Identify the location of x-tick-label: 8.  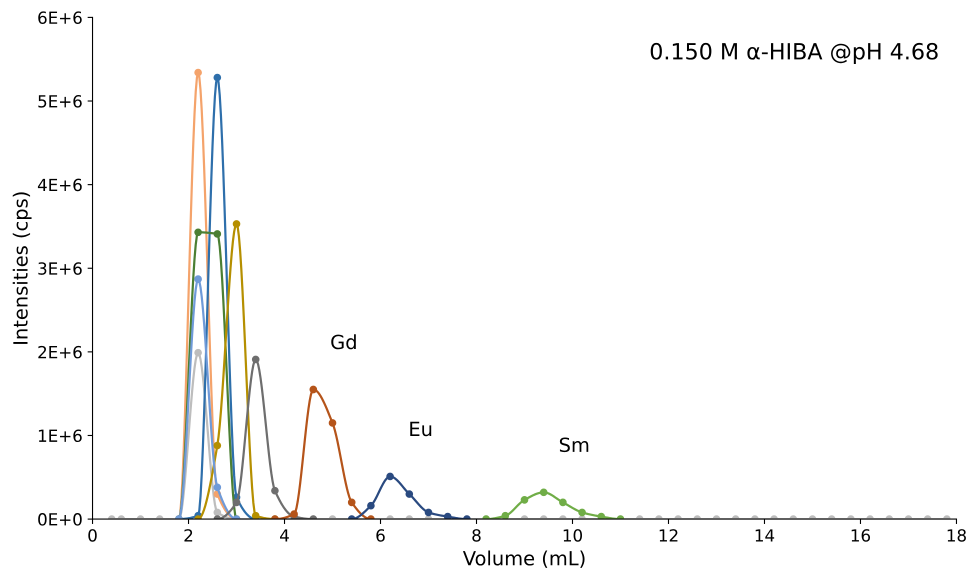
(476, 535).